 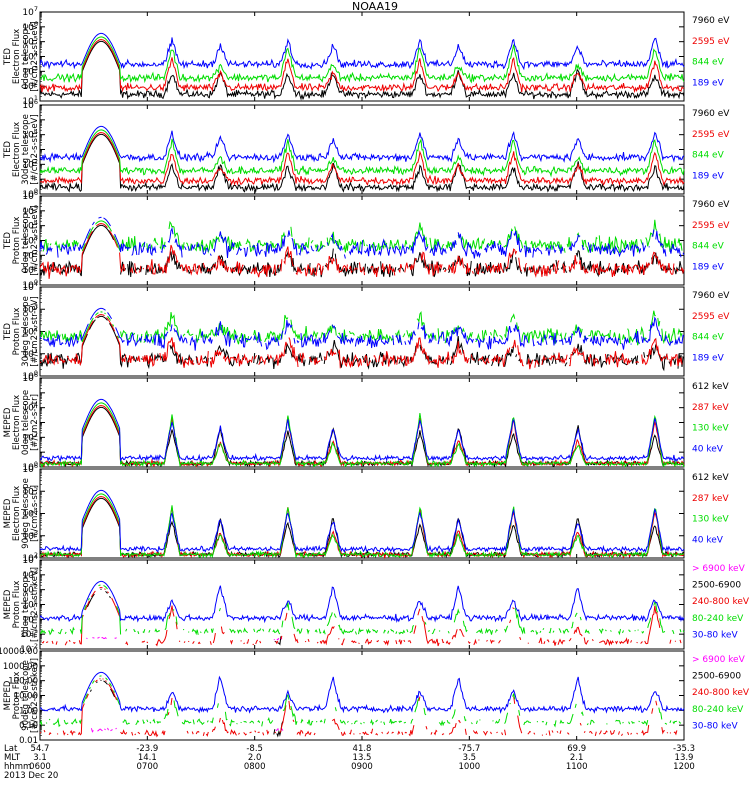 I want to click on y-tick-label: 0.01, so click(x=28, y=741).